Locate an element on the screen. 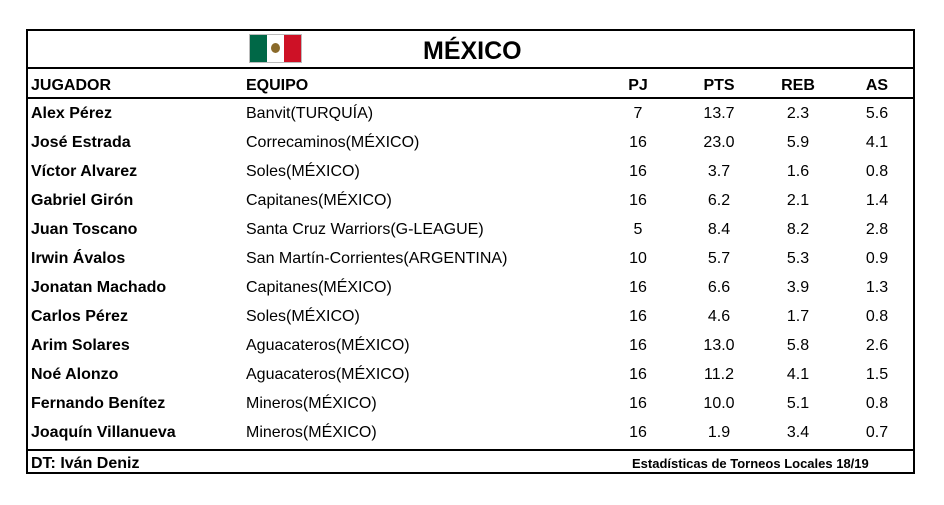 Image resolution: width=944 pixels, height=505 pixels. flag-green-stripe is located at coordinates (258, 48).